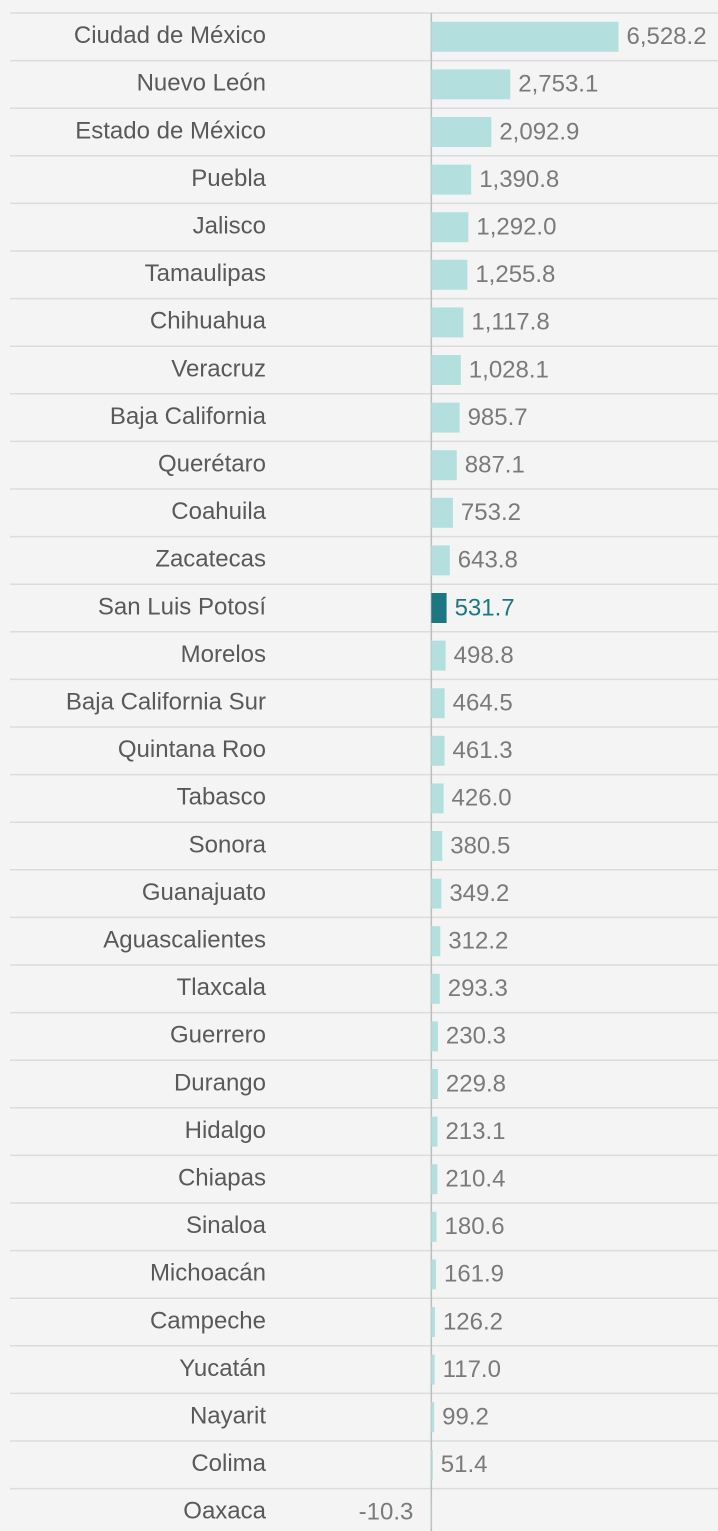  What do you see at coordinates (228, 1416) in the screenshot?
I see `category-label: Nayarit` at bounding box center [228, 1416].